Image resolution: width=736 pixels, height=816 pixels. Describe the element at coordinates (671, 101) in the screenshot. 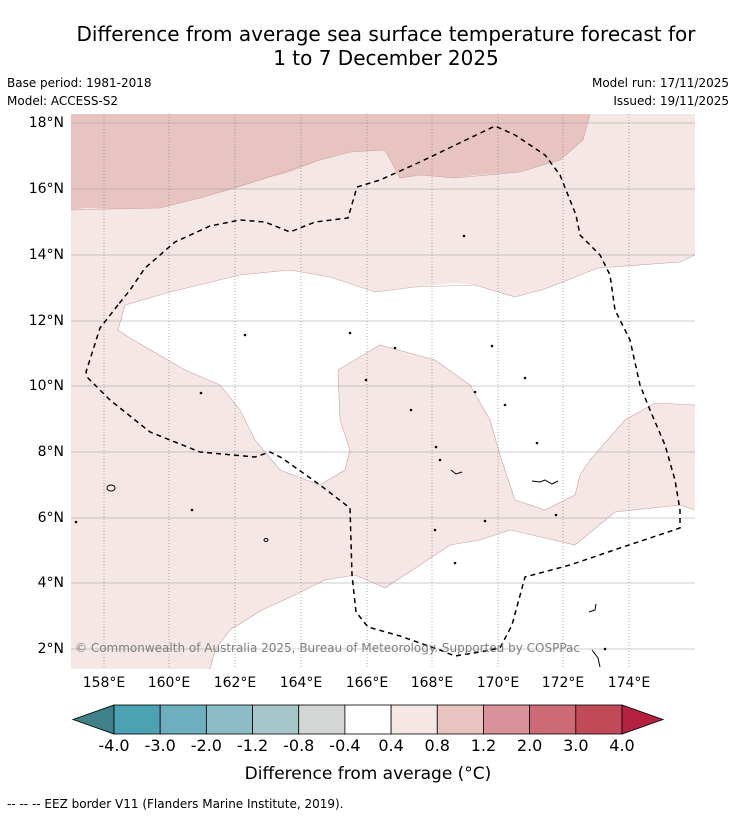

I see `issued-date: Issued: 19/11/2025` at that location.